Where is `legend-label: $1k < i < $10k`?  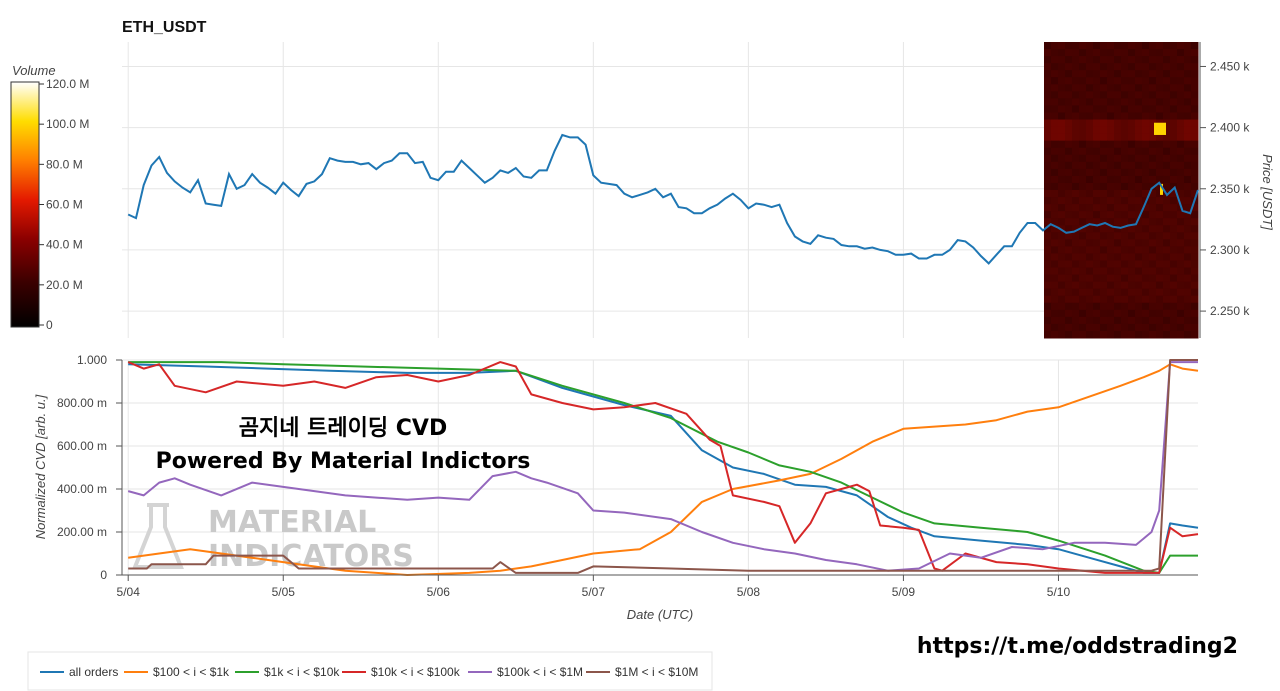
legend-label: $1k < i < $10k is located at coordinates (302, 672).